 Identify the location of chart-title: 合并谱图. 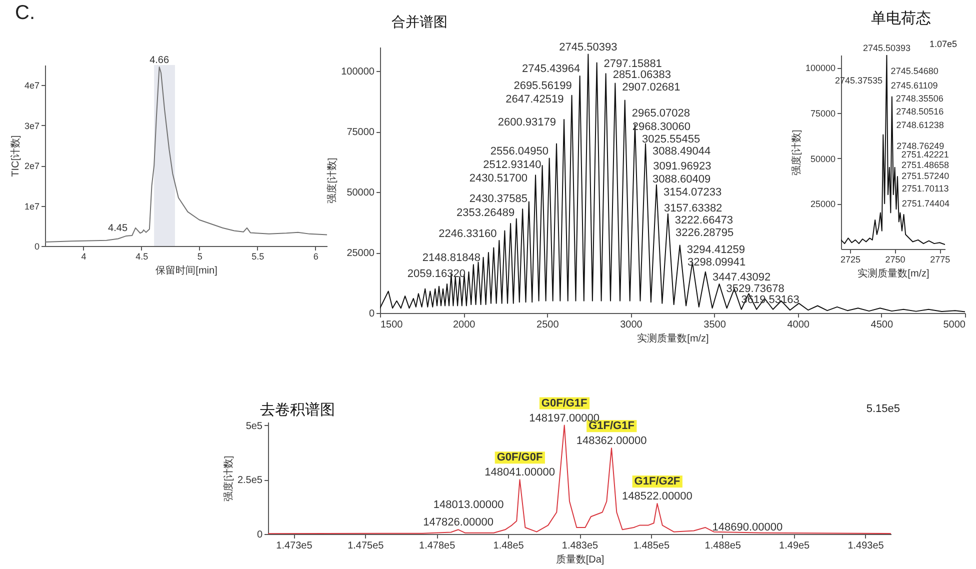
(420, 21).